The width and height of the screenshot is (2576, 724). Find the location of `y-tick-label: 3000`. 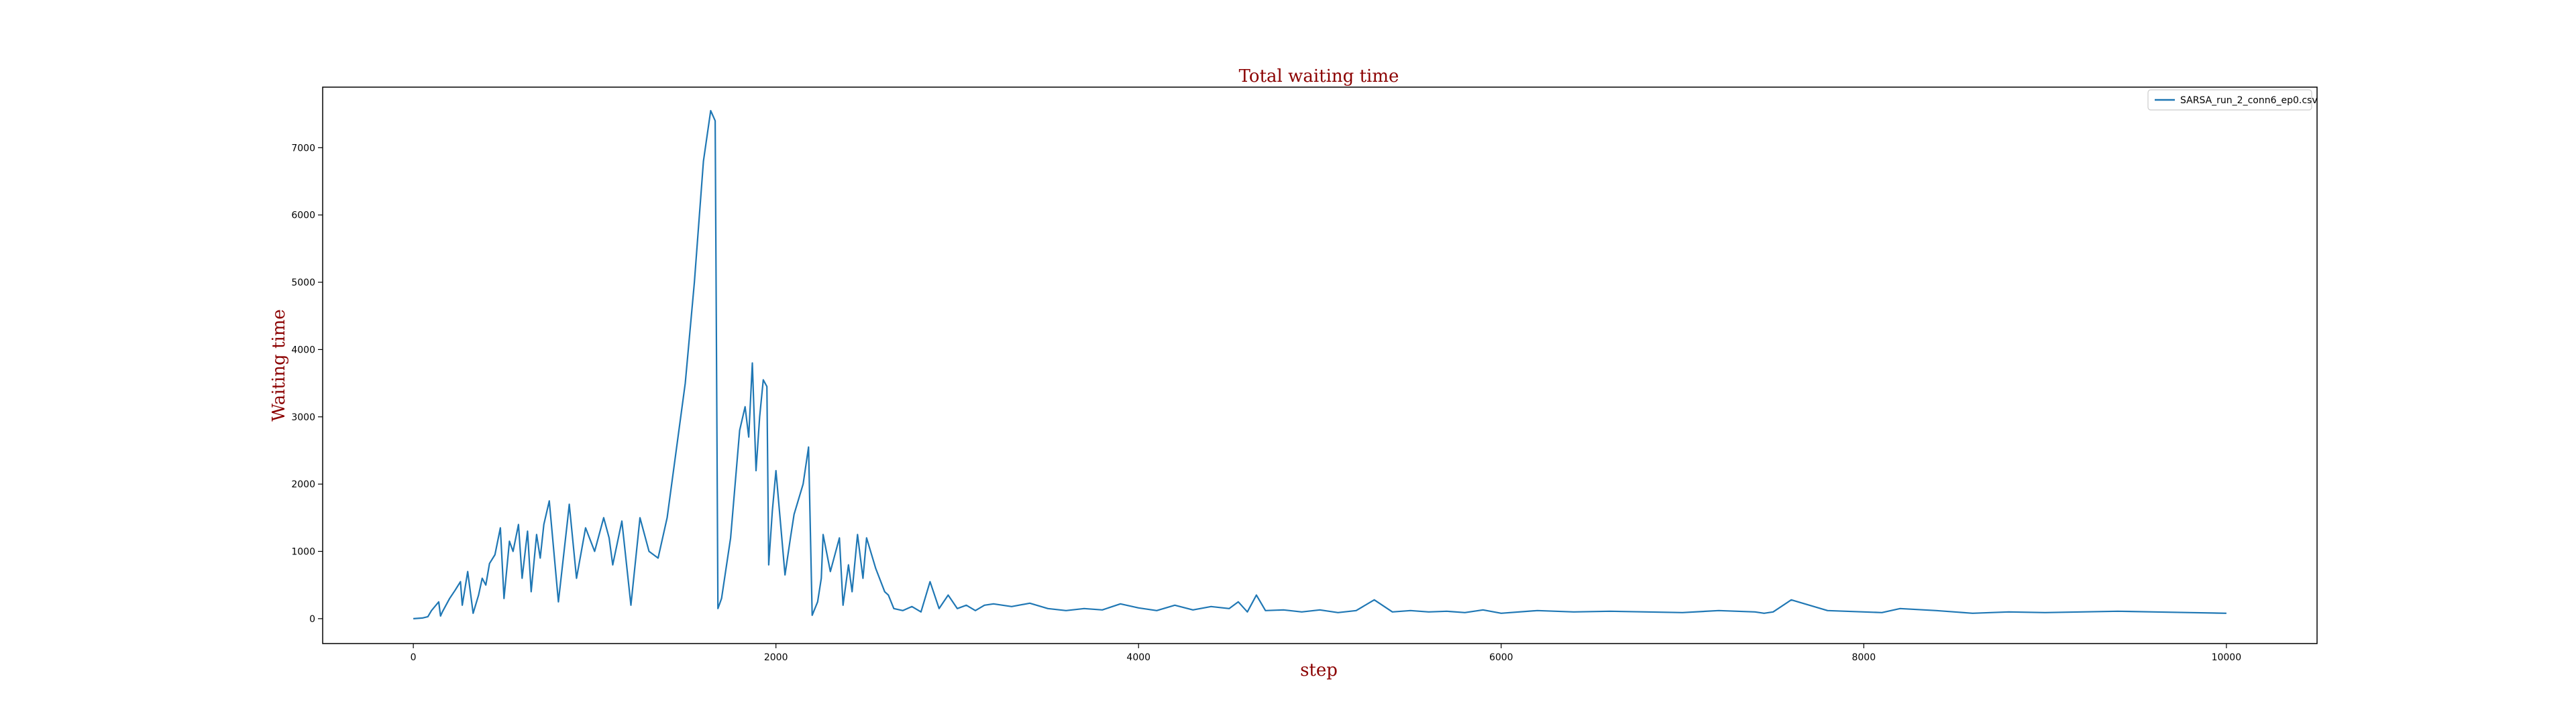

y-tick-label: 3000 is located at coordinates (303, 417).